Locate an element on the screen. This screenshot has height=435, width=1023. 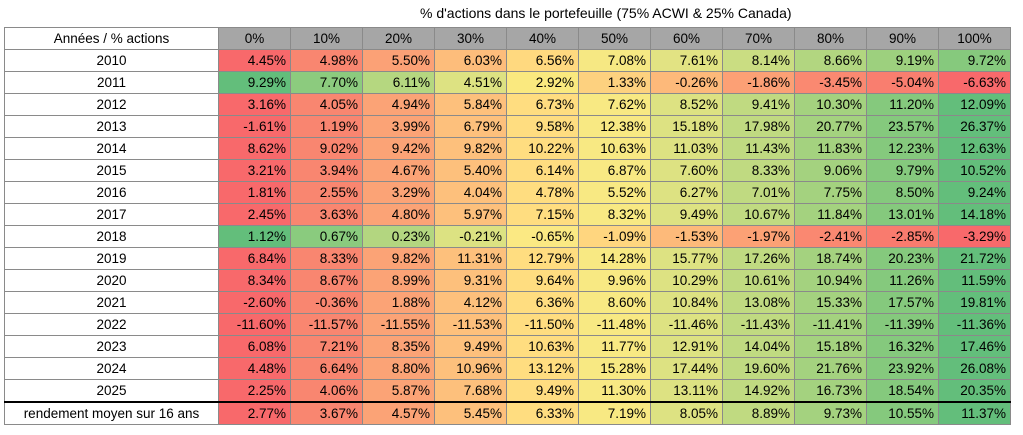
table-cell: 18.74% is located at coordinates (830, 258).